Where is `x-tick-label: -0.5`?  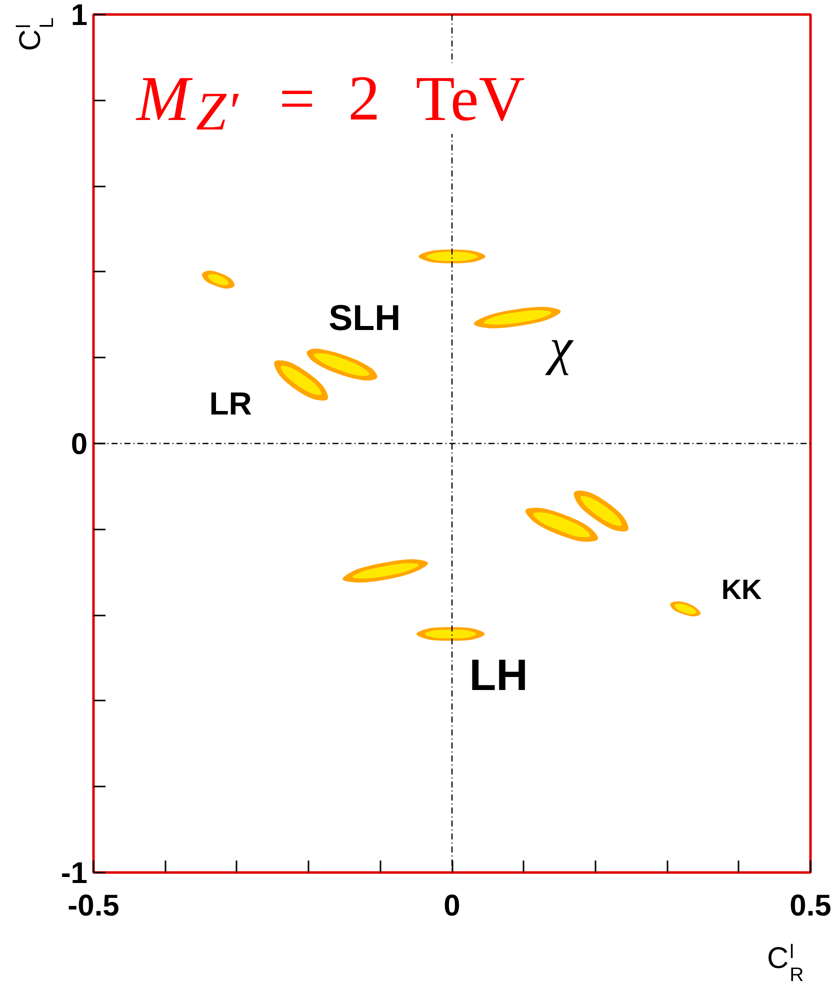
x-tick-label: -0.5 is located at coordinates (94, 906).